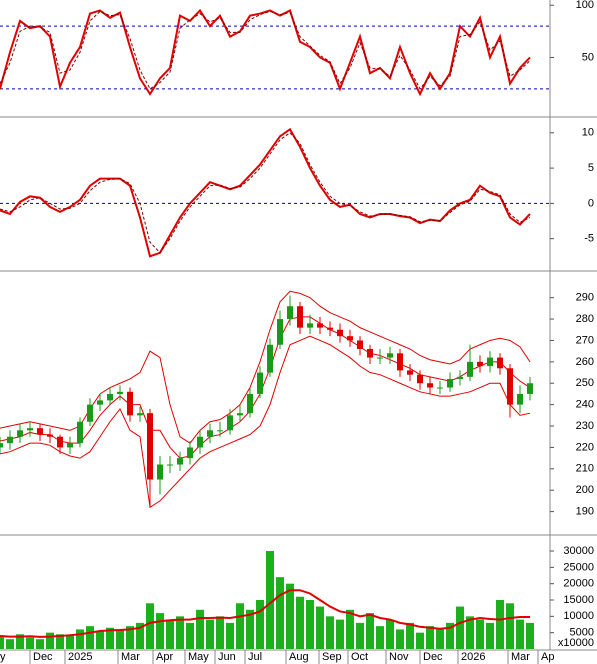  I want to click on y-tick-label: 10000, so click(578, 616).